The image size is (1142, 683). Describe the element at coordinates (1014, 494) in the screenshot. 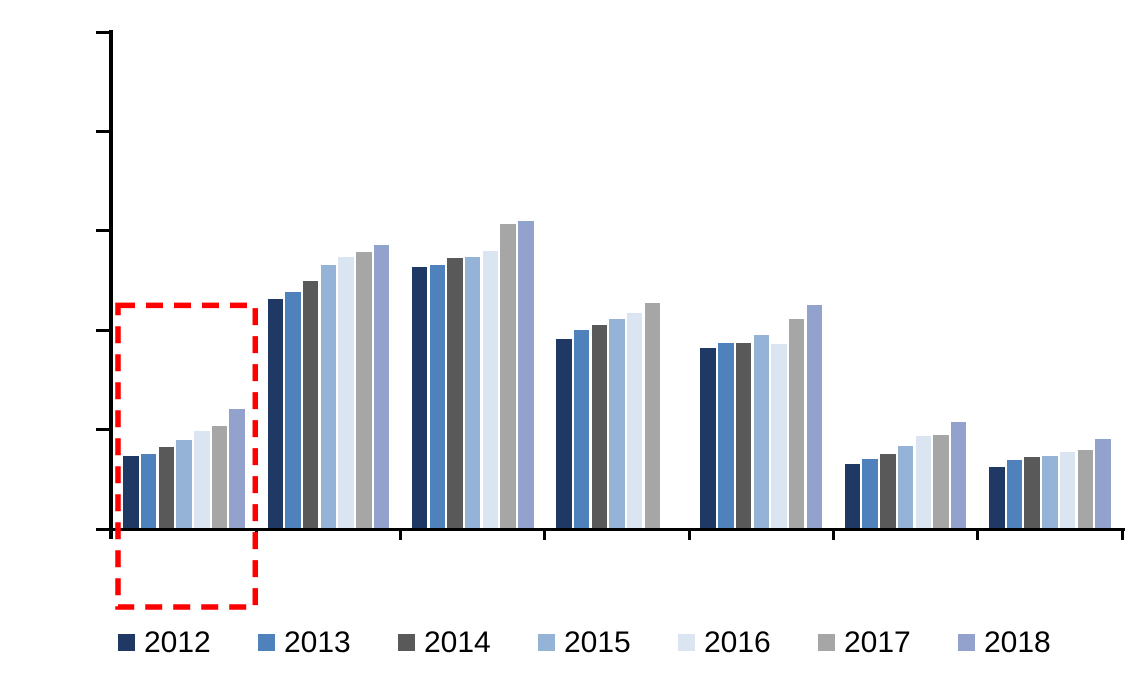

I see `bar-germany-2013` at that location.